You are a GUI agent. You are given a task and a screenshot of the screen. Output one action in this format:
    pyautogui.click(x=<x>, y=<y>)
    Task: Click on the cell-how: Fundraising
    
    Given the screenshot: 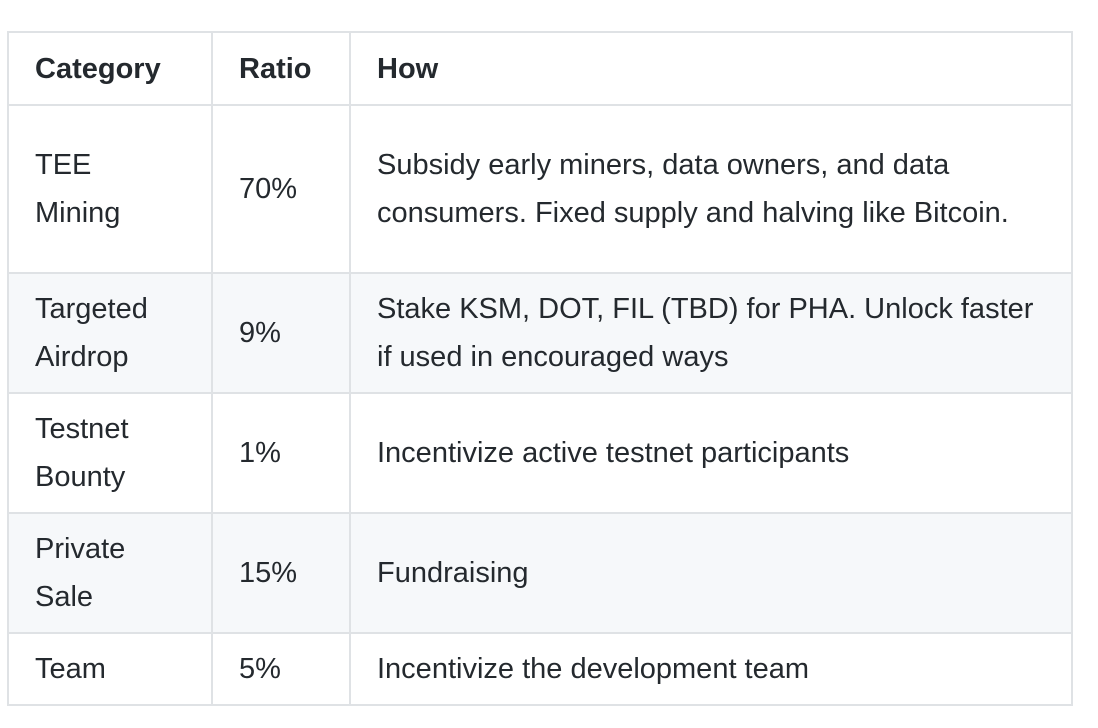 What is the action you would take?
    pyautogui.click(x=711, y=573)
    